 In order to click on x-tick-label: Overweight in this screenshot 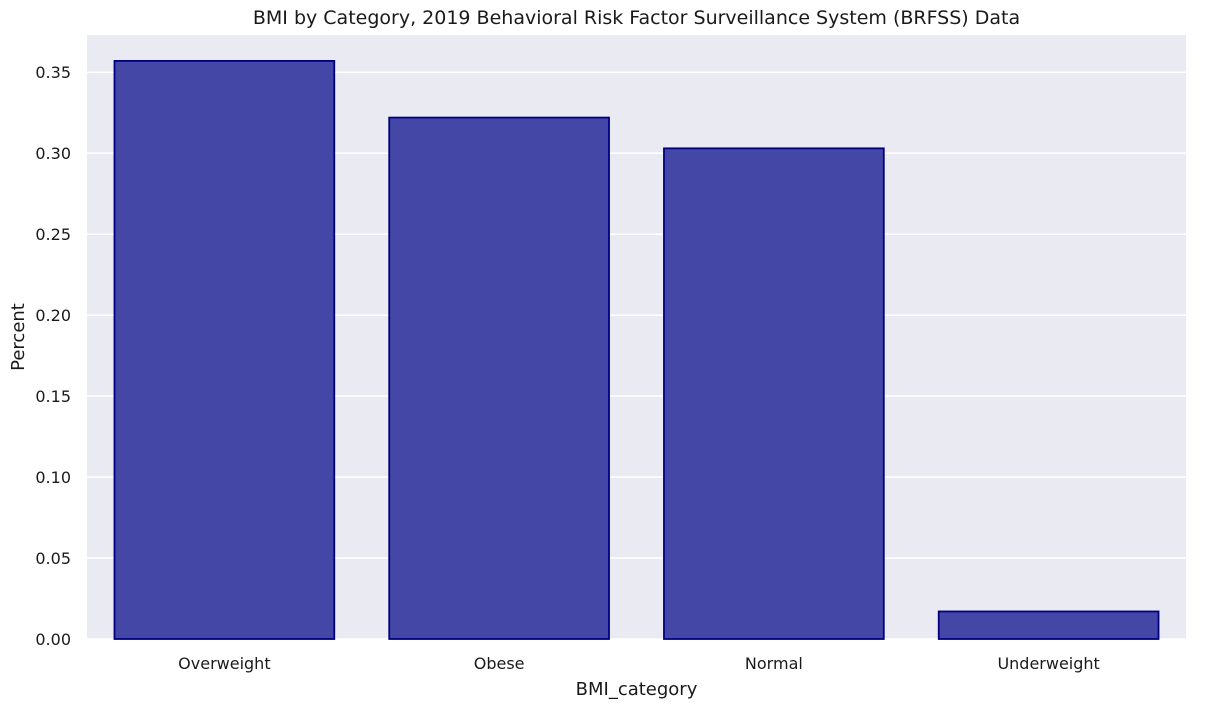, I will do `click(224, 663)`.